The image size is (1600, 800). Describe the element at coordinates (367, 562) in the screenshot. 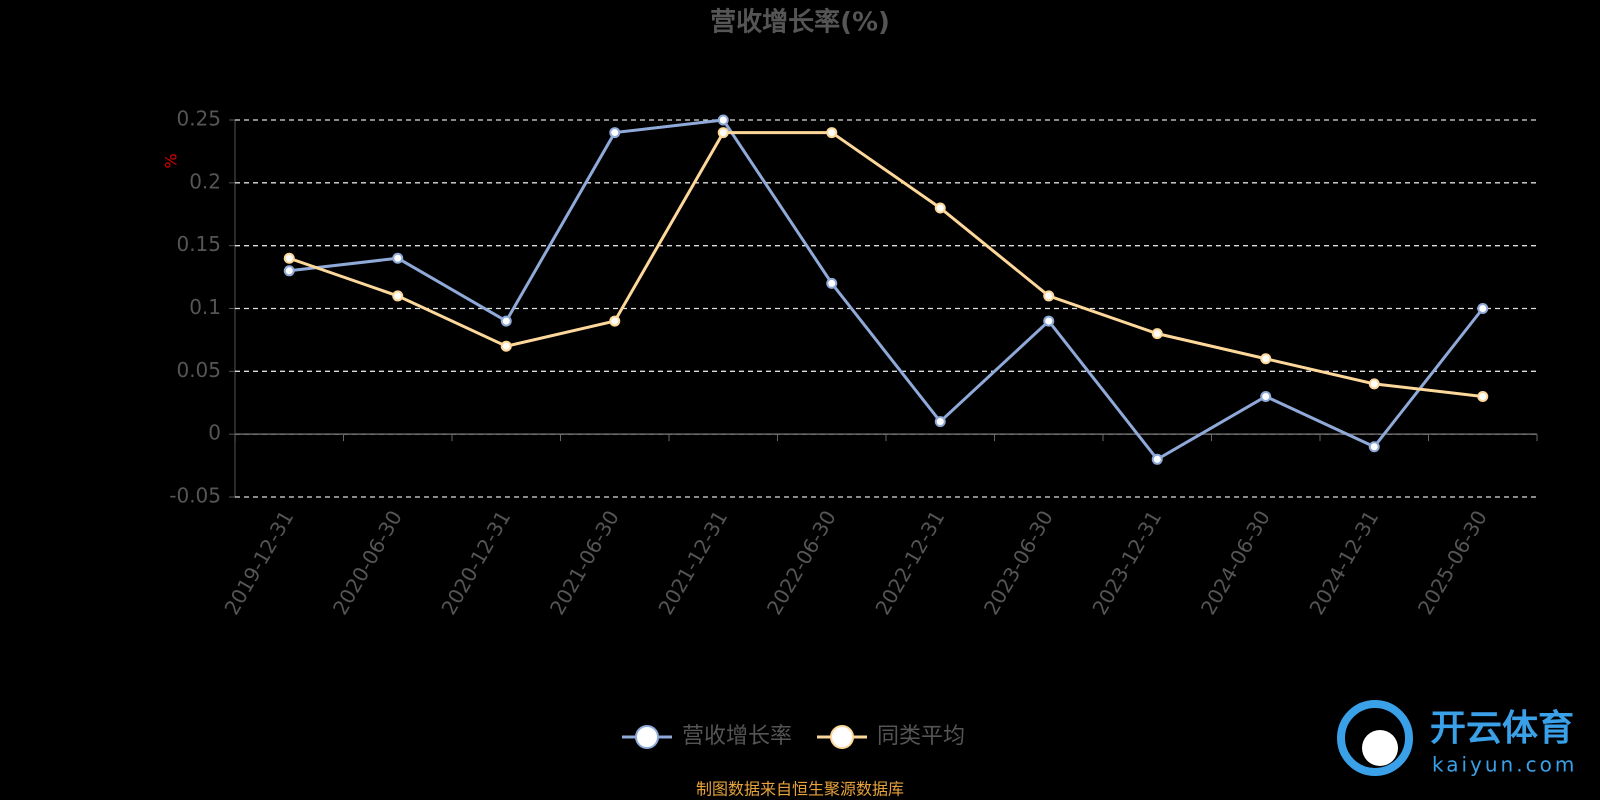

I see `x-tick-label: 2020-06-30` at that location.